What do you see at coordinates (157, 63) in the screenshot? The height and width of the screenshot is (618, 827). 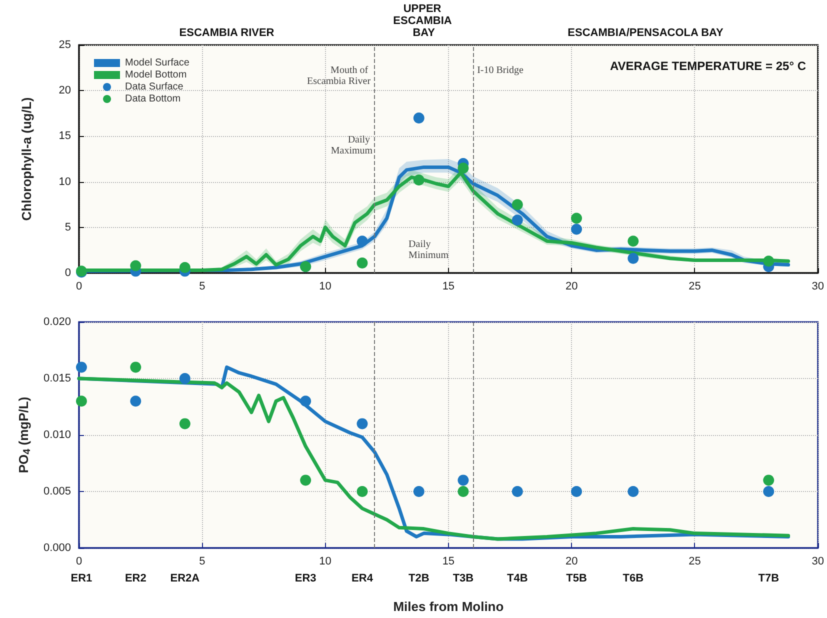 I see `legend-label: Model Surface` at bounding box center [157, 63].